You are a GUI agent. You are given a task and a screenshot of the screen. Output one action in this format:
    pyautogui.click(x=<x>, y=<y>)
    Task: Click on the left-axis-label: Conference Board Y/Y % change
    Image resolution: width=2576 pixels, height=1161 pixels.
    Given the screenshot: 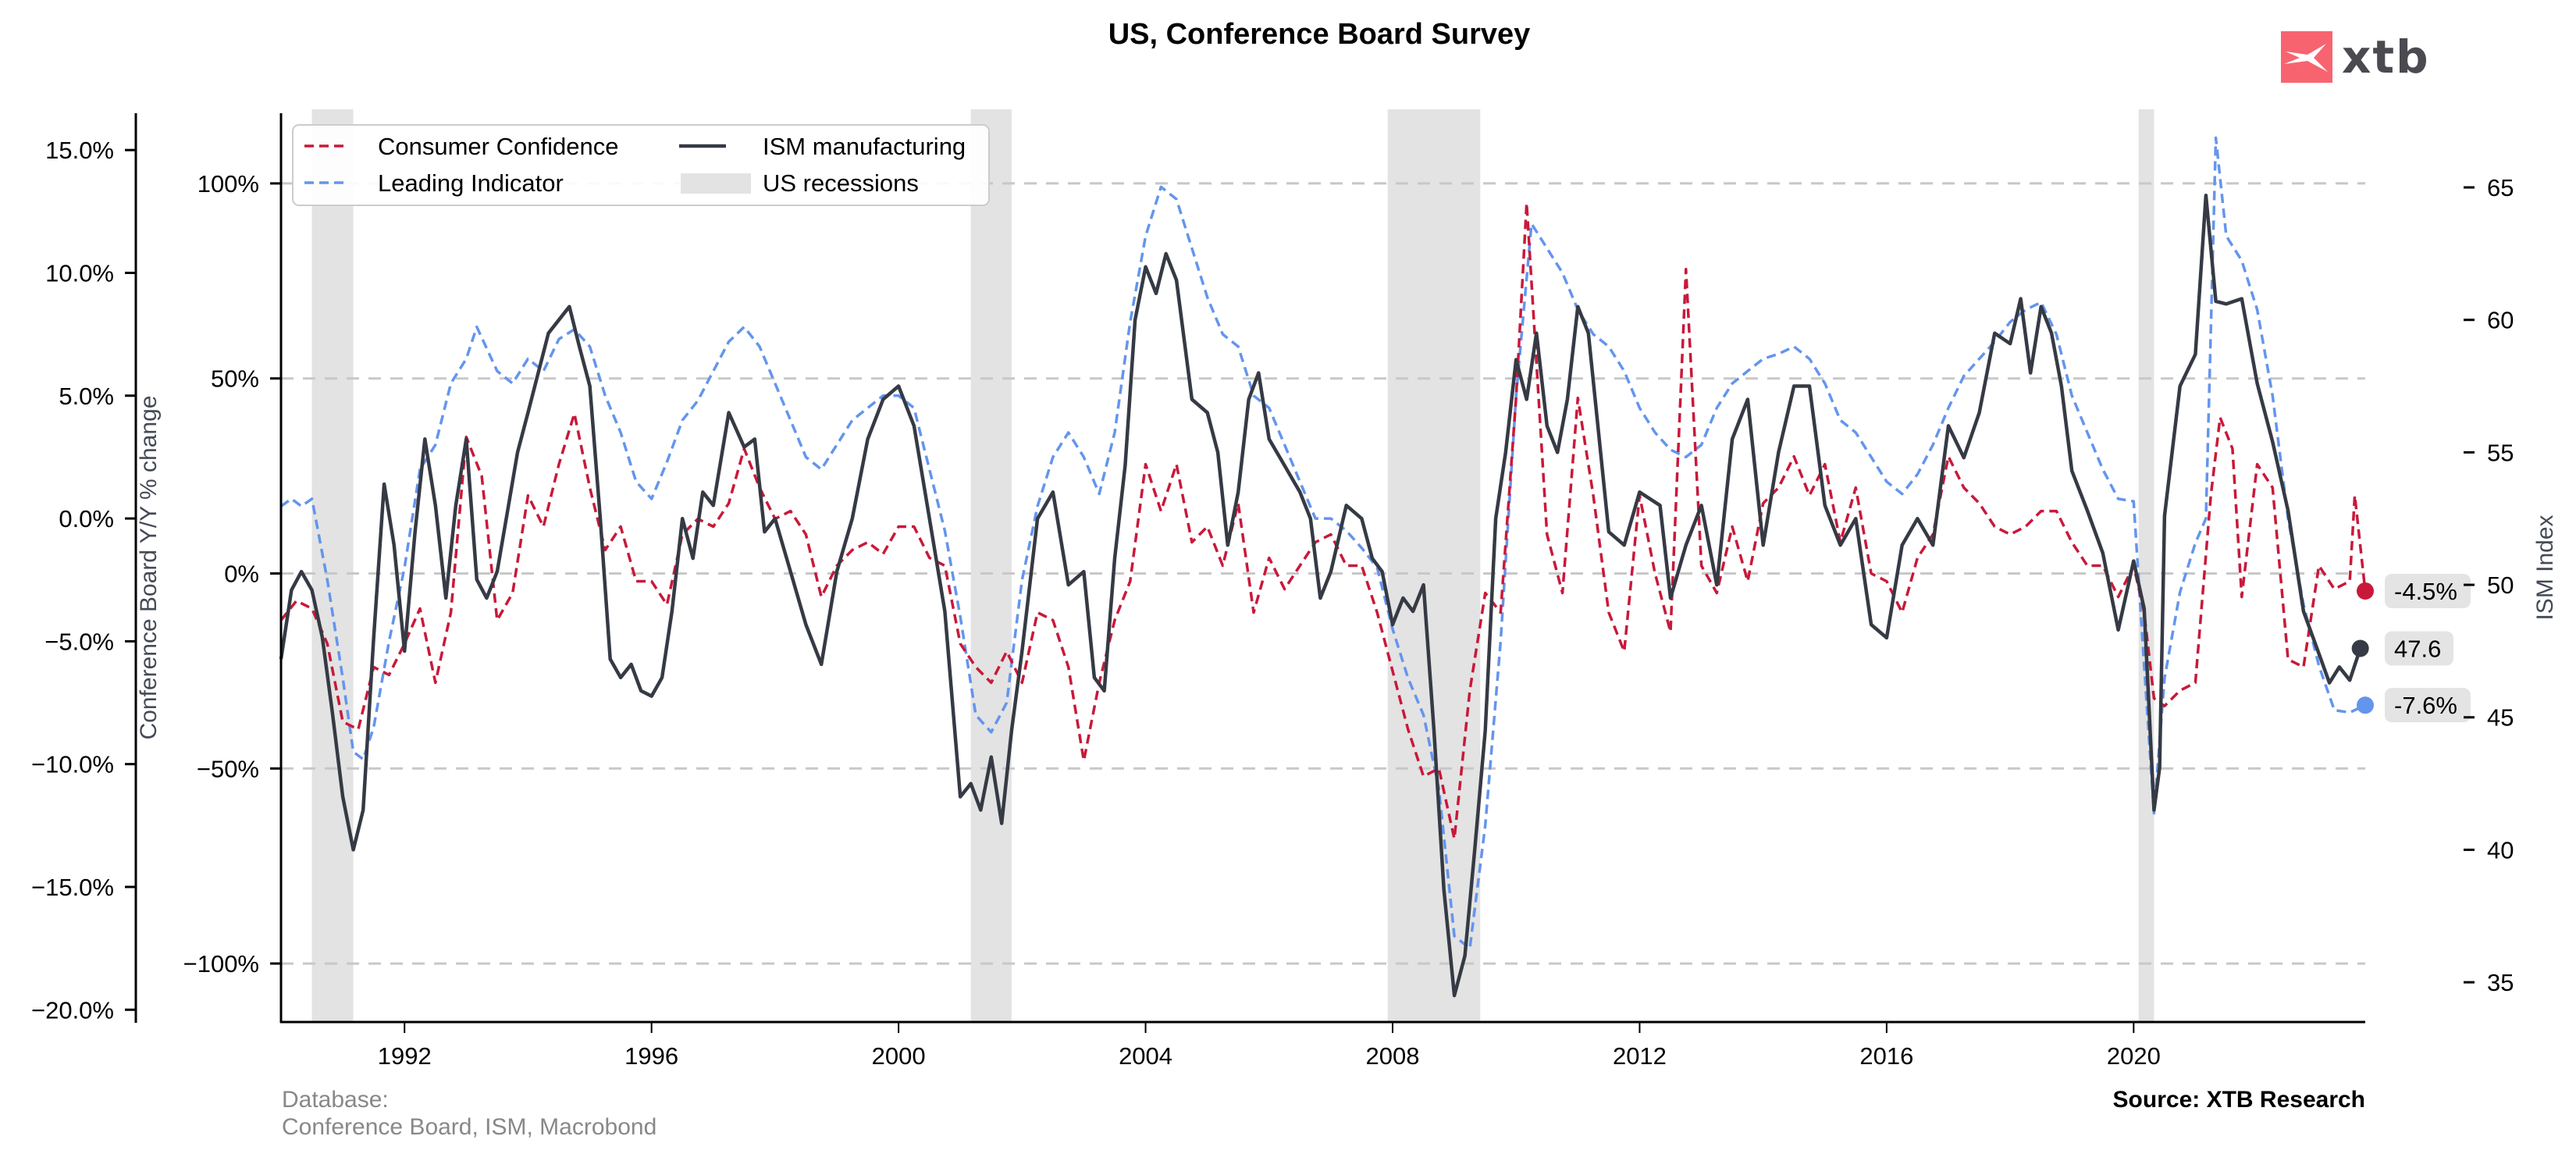 What is the action you would take?
    pyautogui.click(x=149, y=568)
    